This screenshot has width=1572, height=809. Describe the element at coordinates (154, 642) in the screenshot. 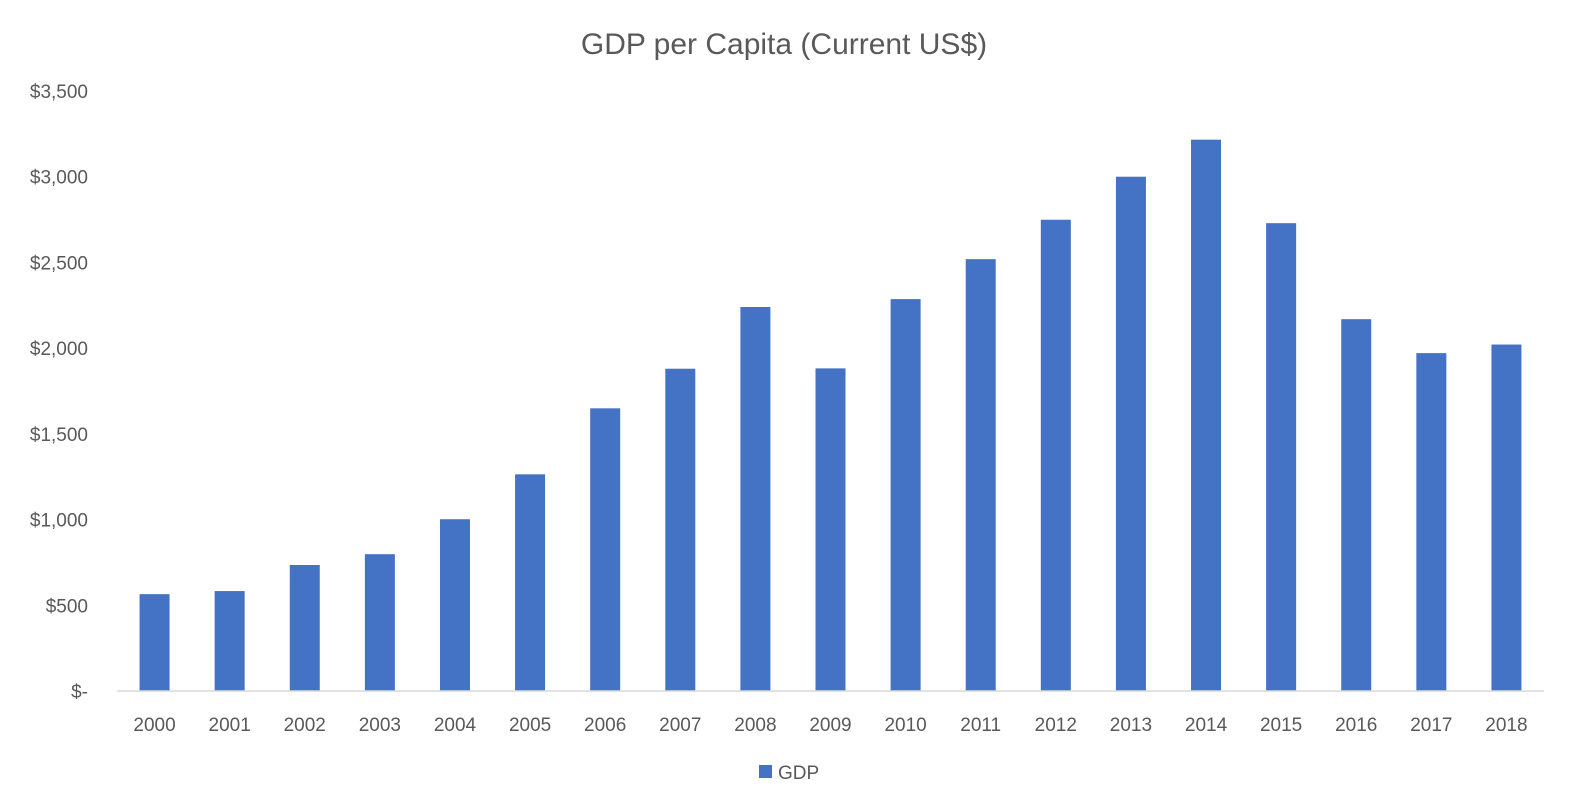

I see `bar-2000` at that location.